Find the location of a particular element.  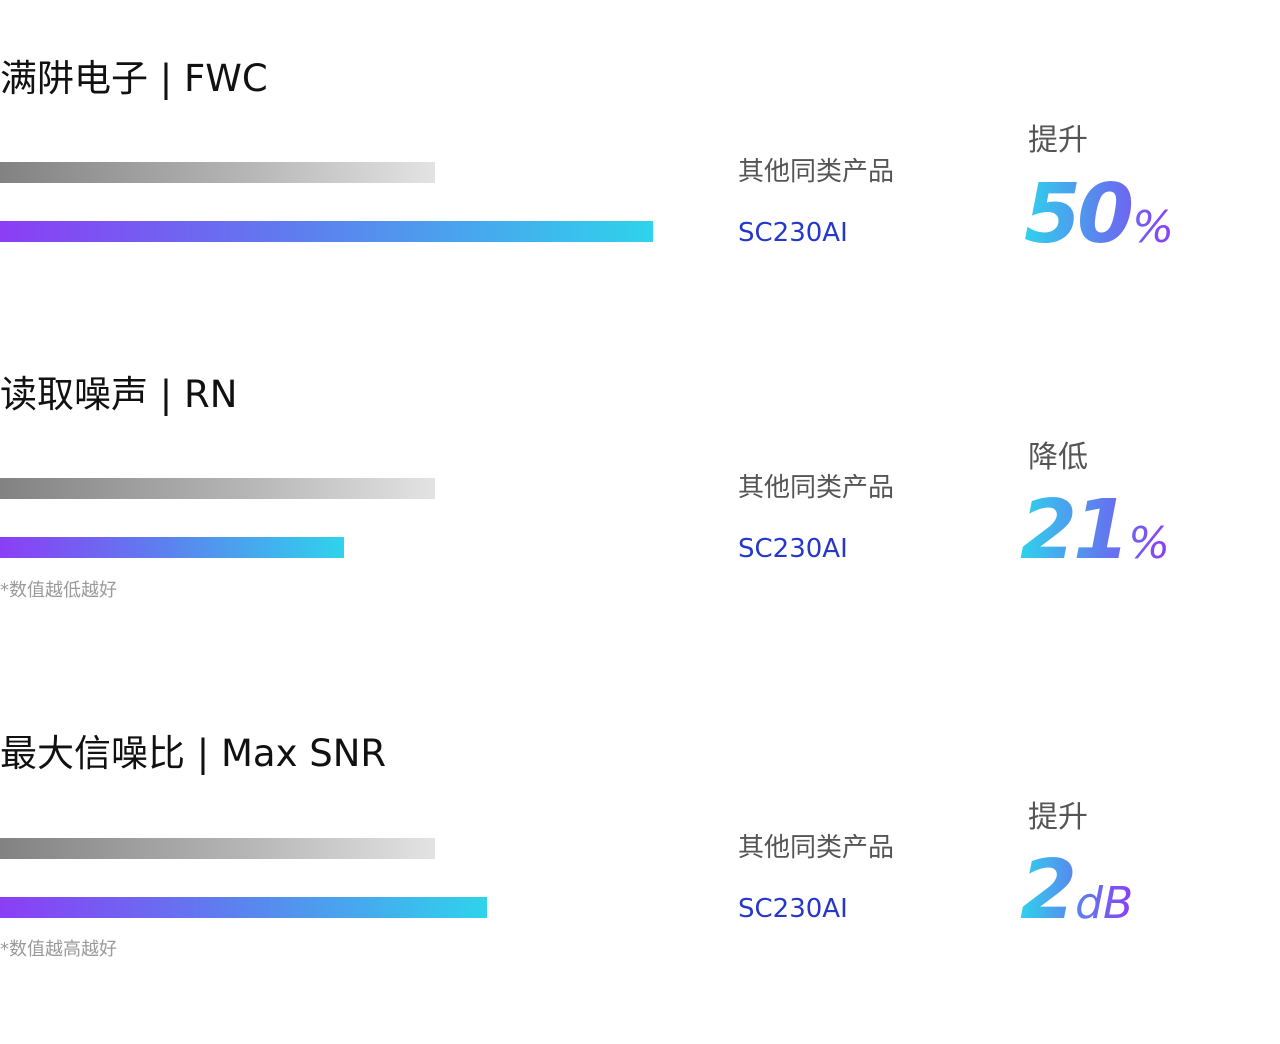

metric-title: 最大信噪比 | Max SNR is located at coordinates (193, 753).